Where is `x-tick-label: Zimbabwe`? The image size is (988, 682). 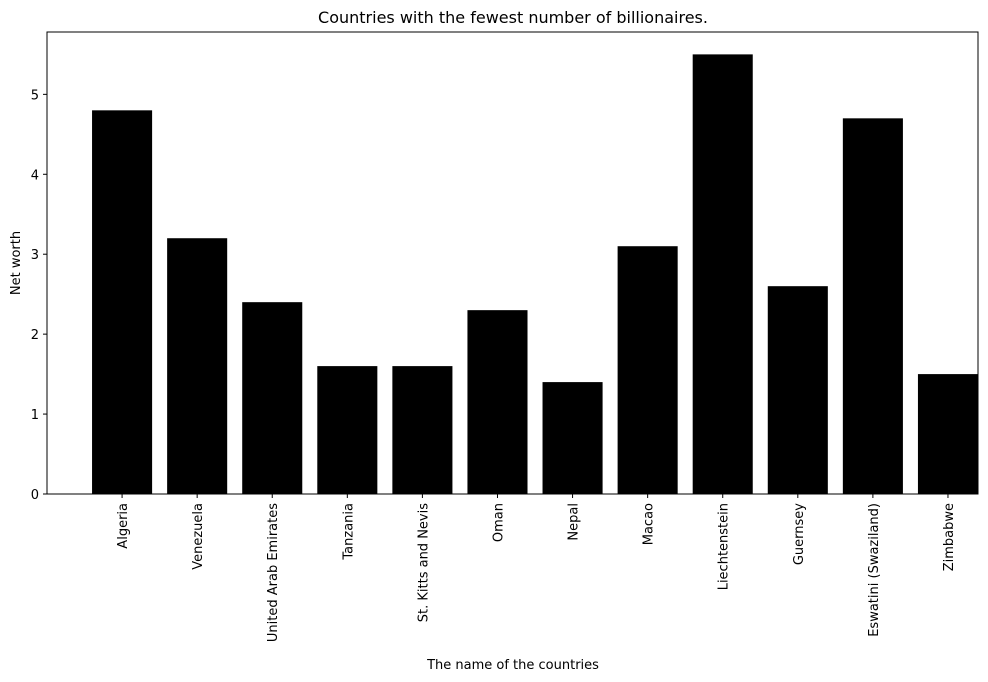
x-tick-label: Zimbabwe is located at coordinates (949, 537).